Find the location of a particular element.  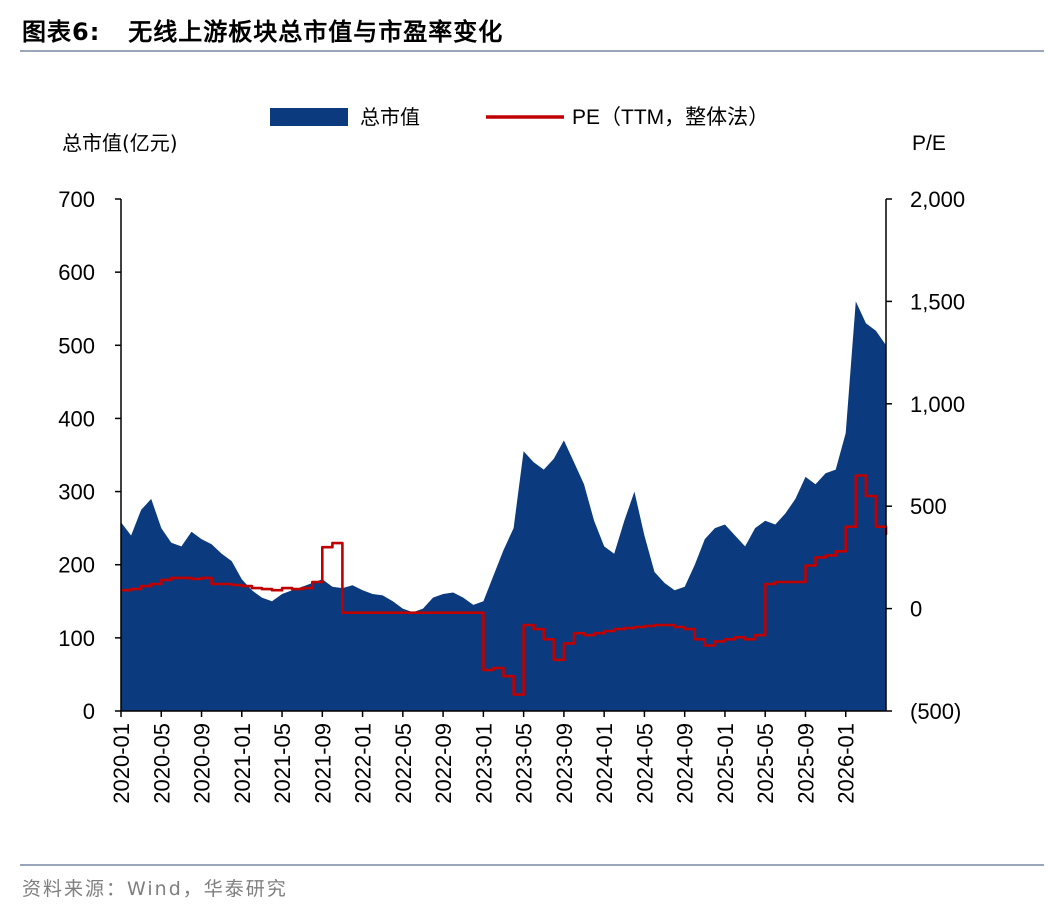

x-tick-label: 2020-01 is located at coordinates (121, 763).